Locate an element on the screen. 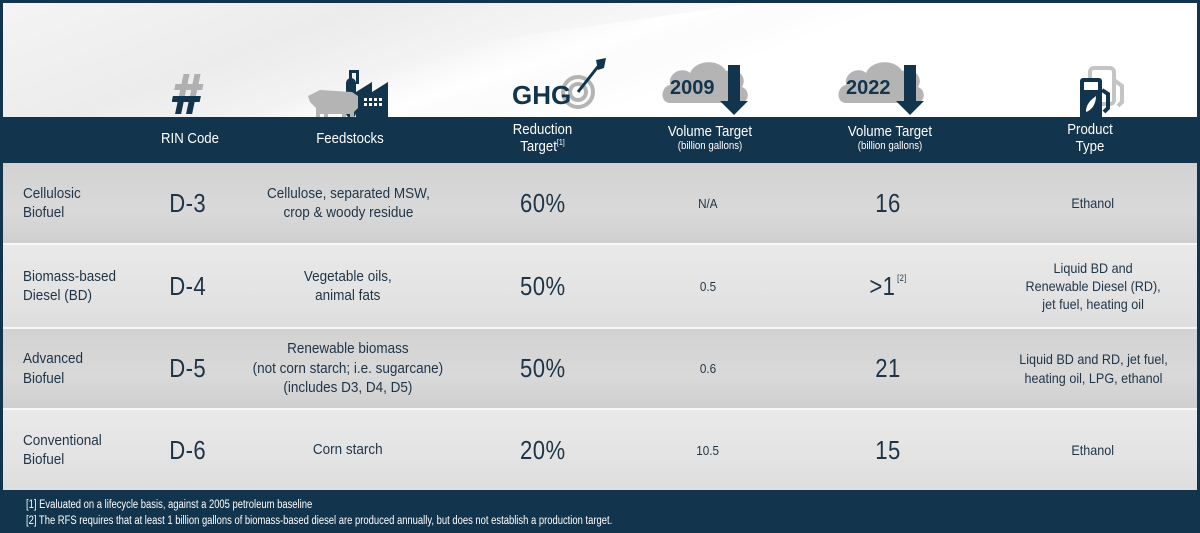  product-header-line1: Product is located at coordinates (1090, 129).